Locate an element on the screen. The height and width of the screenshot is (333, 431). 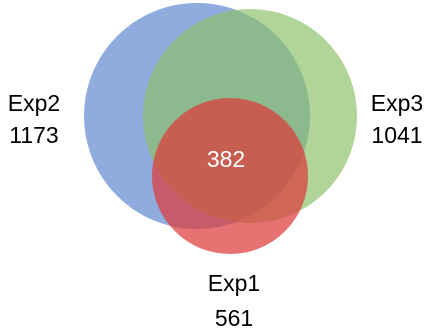
exp1-name-label: Exp1 is located at coordinates (234, 283).